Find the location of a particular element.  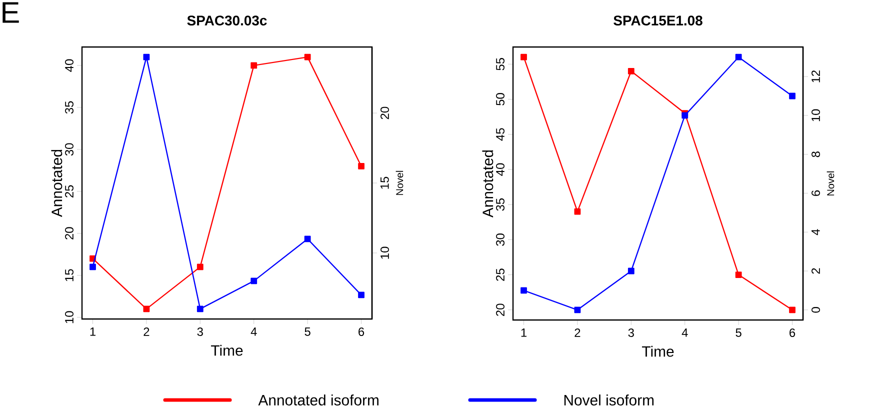

y2-tick-label: 2 is located at coordinates (816, 271).